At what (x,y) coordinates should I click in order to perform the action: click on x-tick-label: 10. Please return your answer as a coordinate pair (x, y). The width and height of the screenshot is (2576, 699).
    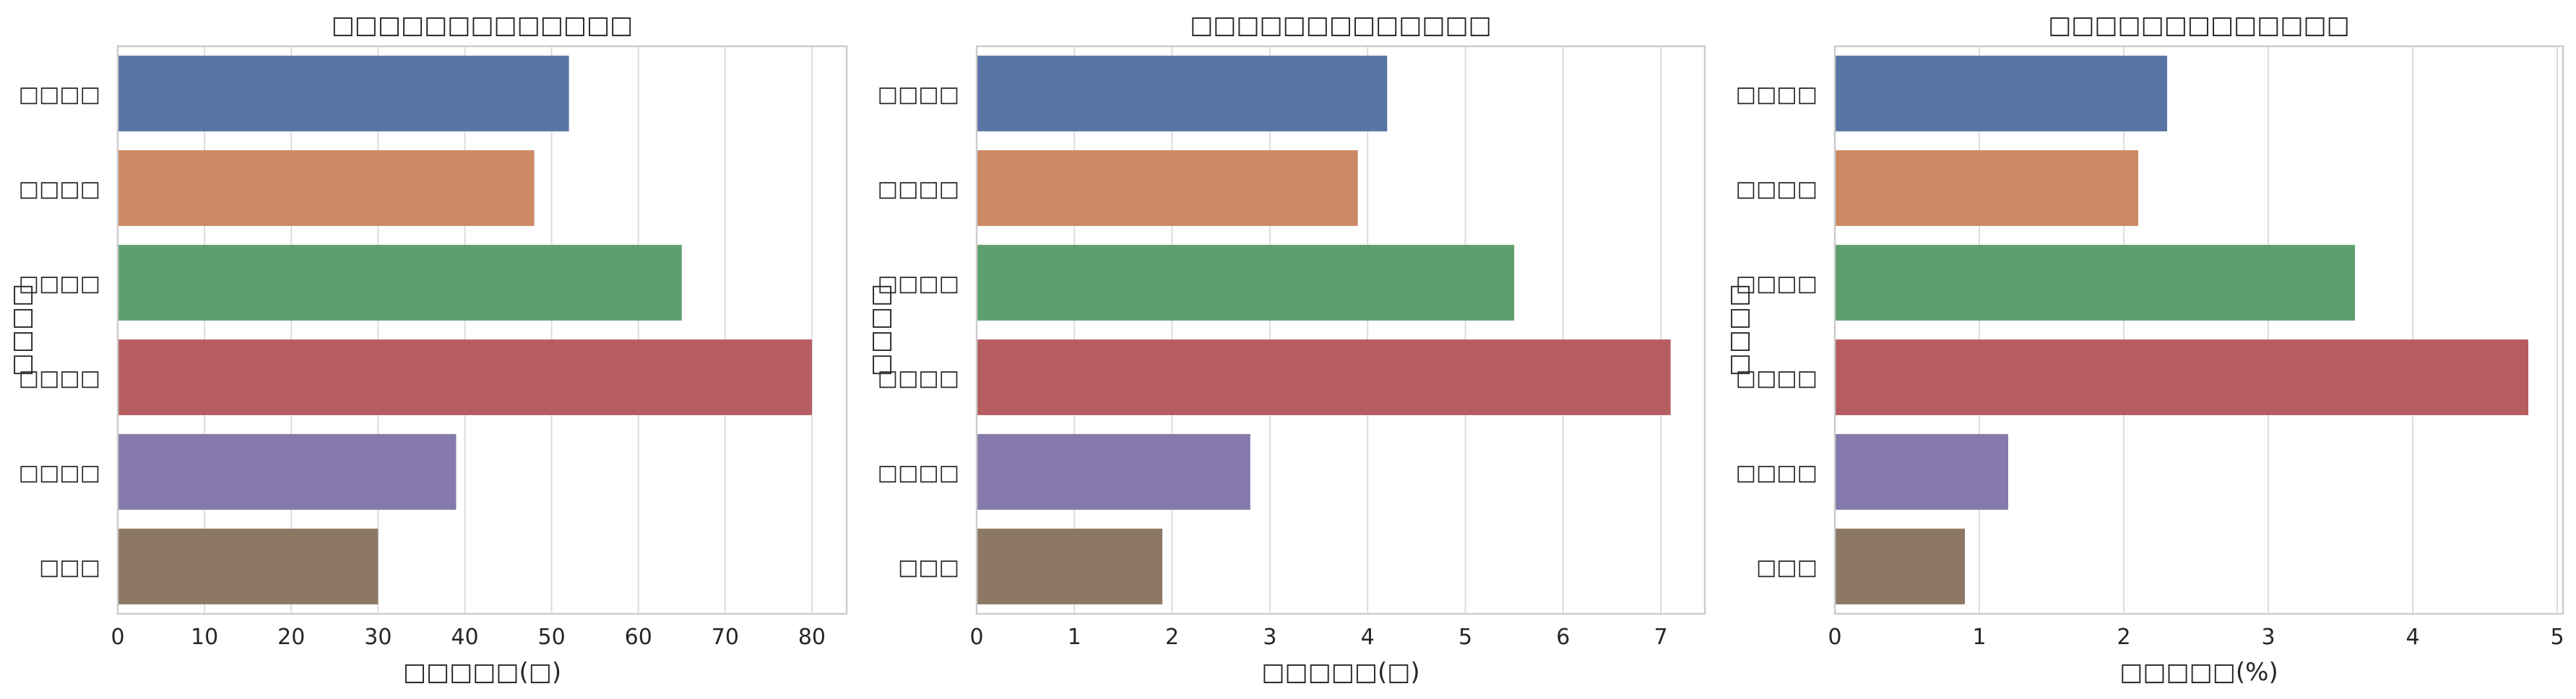
    Looking at the image, I should click on (204, 637).